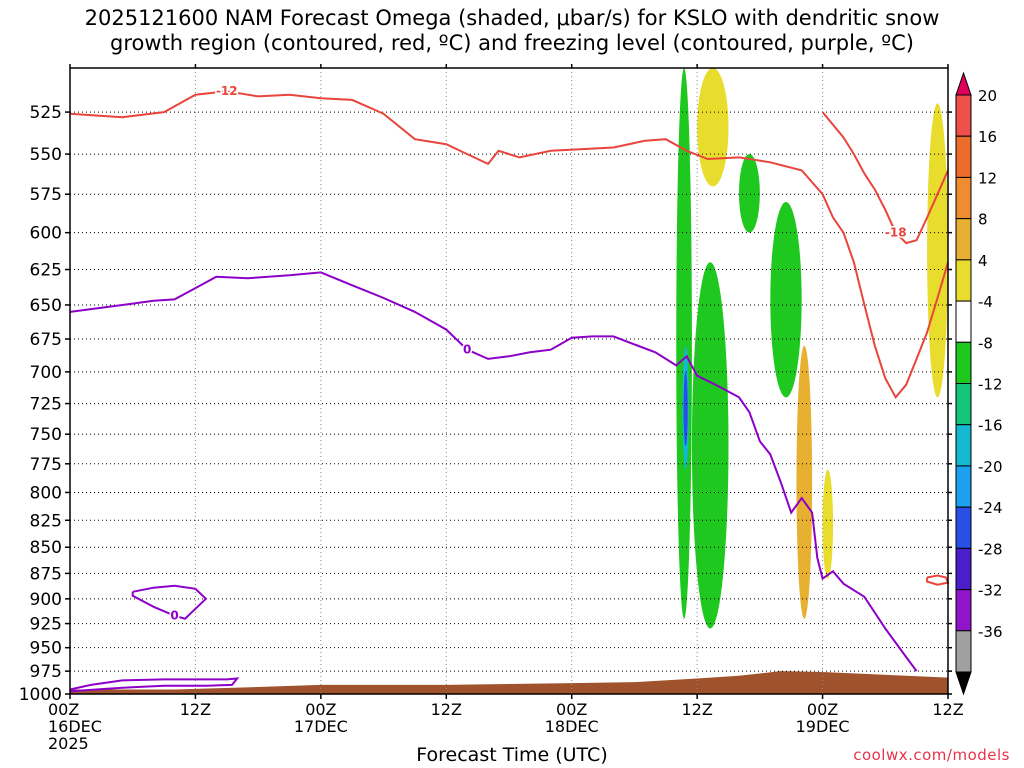 Image resolution: width=1024 pixels, height=768 pixels. What do you see at coordinates (985, 343) in the screenshot?
I see `colorbar-label: -8` at bounding box center [985, 343].